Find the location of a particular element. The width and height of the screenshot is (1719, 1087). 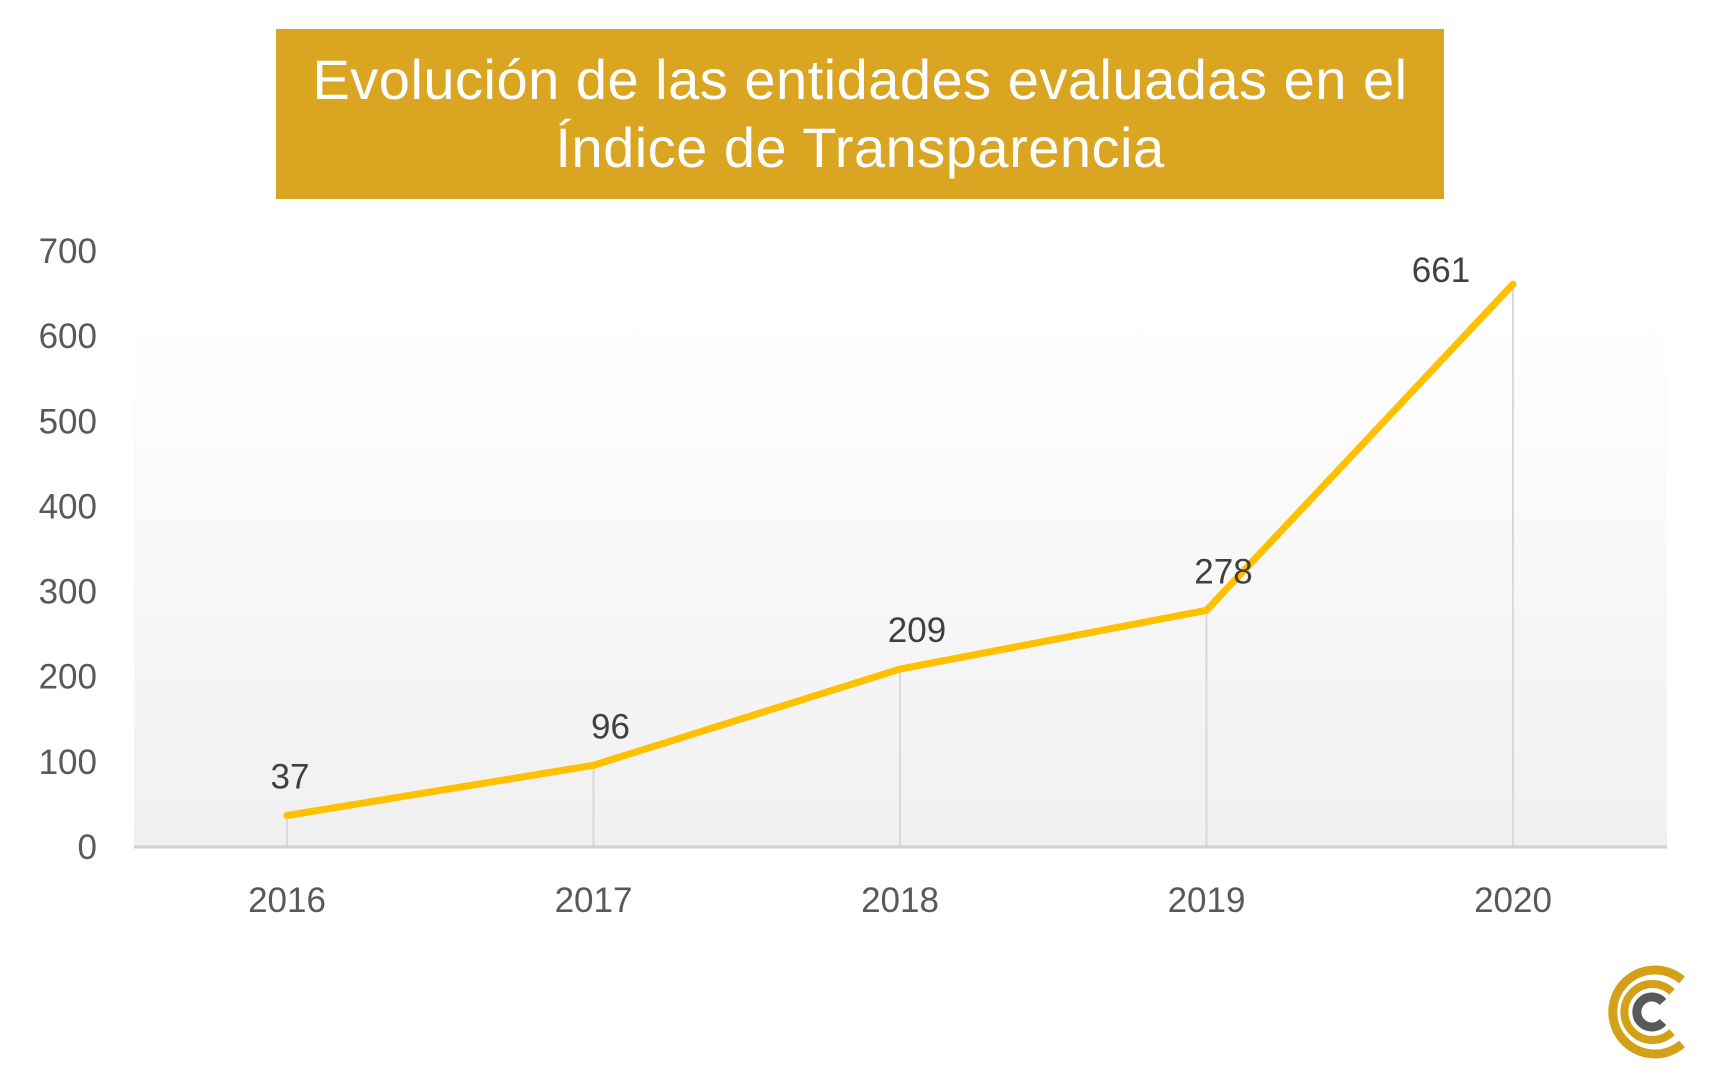

x-tick-label: 2019 is located at coordinates (1207, 900).